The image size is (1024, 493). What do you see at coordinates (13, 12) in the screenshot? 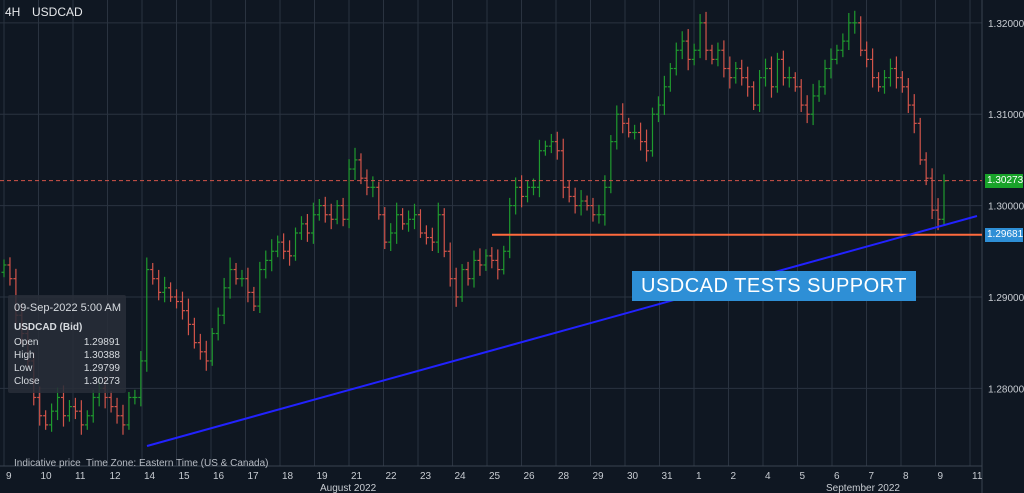
I see `timeframe-label: 4H` at bounding box center [13, 12].